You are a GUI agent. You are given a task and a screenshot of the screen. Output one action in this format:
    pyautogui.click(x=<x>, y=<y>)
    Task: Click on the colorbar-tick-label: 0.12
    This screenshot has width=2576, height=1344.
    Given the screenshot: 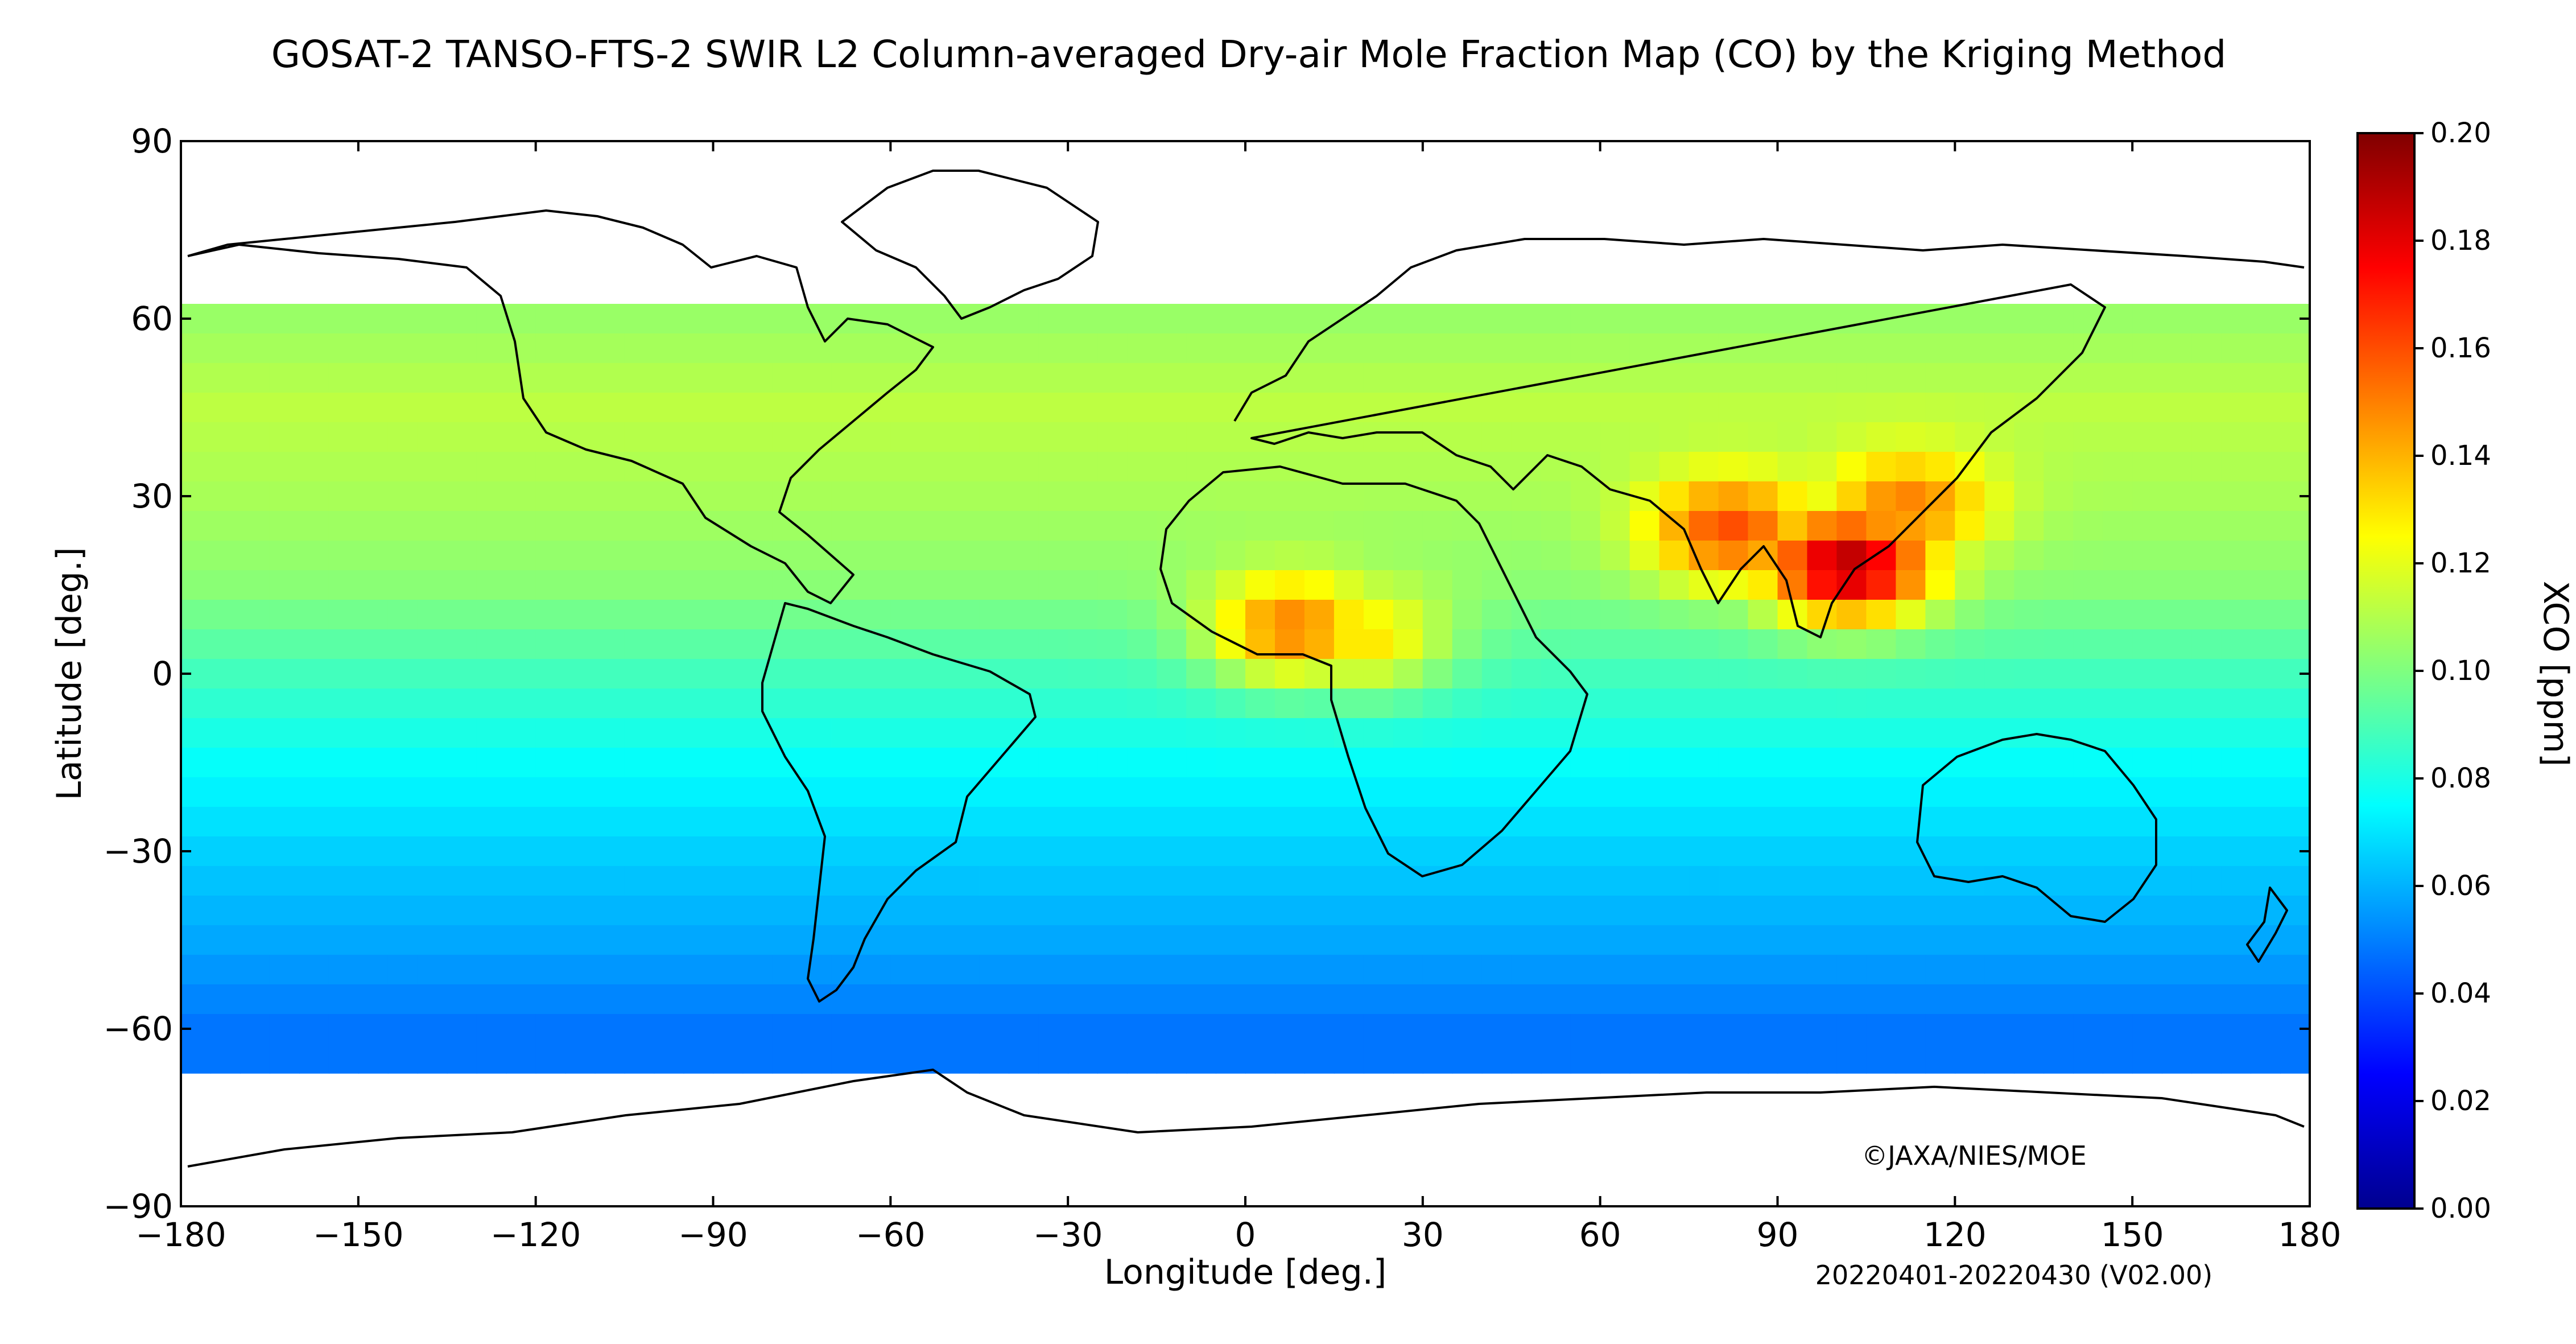 What is the action you would take?
    pyautogui.click(x=2460, y=563)
    